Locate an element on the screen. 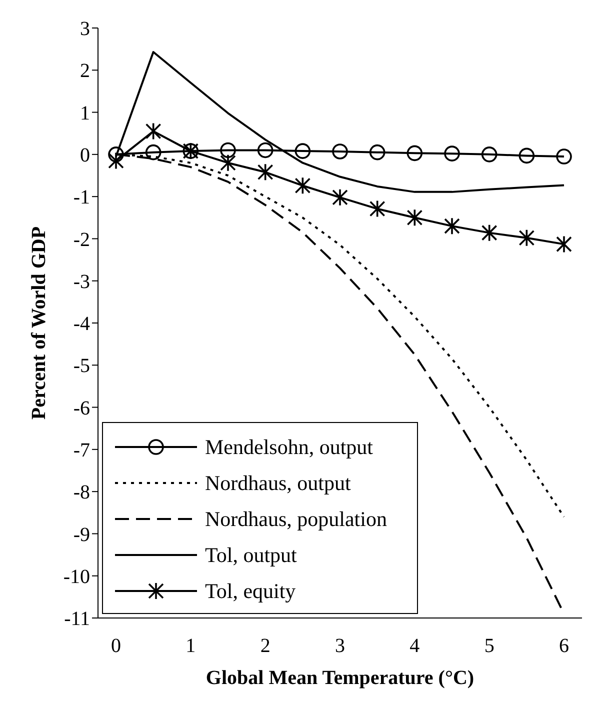 This screenshot has height=720, width=596. legend-label: Tol, equity is located at coordinates (250, 591).